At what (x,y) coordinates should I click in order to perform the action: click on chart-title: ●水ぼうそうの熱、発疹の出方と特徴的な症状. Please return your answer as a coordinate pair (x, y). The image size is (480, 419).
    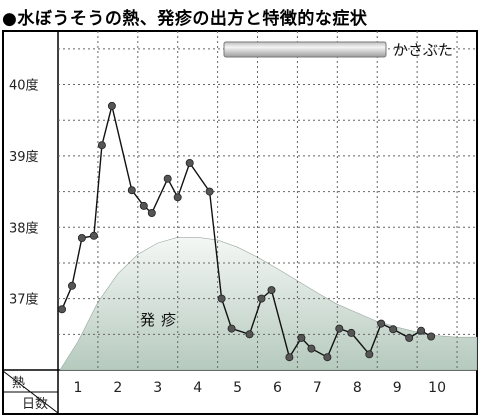
    Looking at the image, I should click on (185, 19).